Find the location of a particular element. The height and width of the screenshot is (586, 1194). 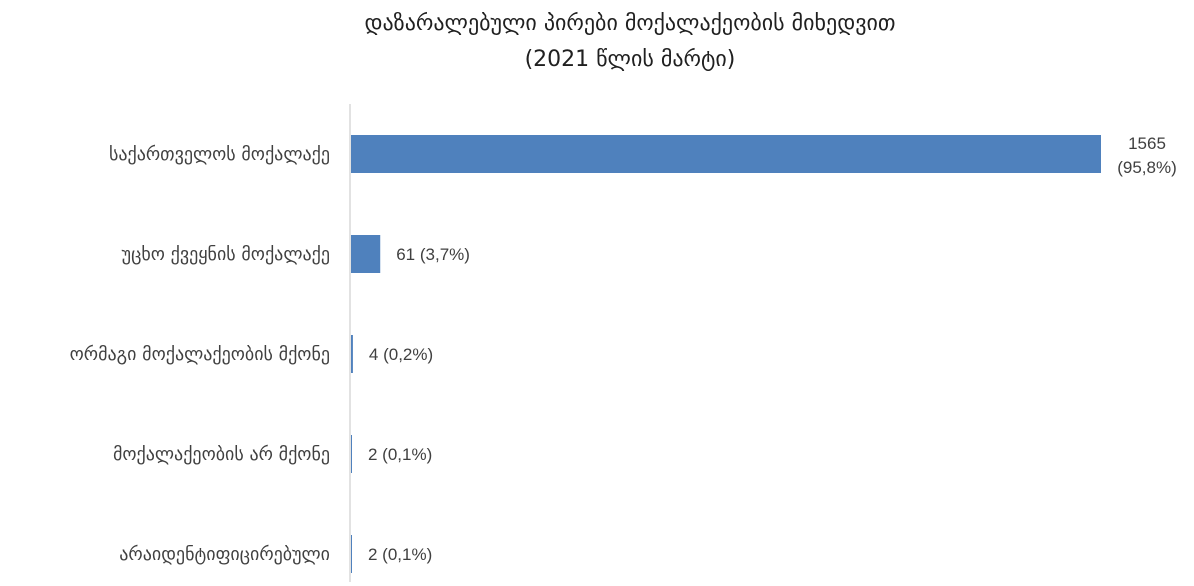

value-label-line: (95,8%) is located at coordinates (1147, 167).